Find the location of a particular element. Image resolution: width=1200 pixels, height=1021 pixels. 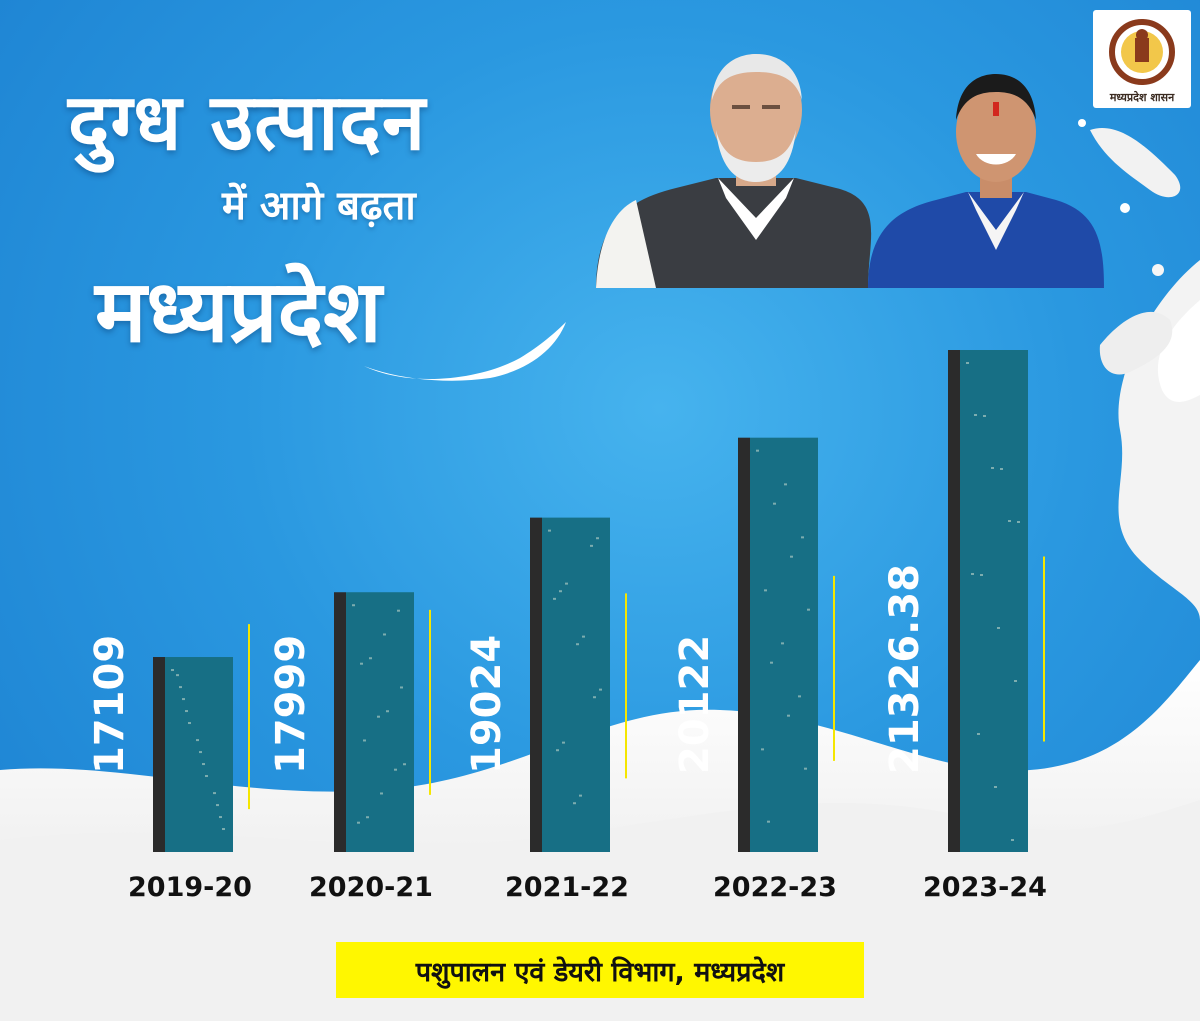

headline-line-1: दुग्ध उत्पादन is located at coordinates (247, 123).